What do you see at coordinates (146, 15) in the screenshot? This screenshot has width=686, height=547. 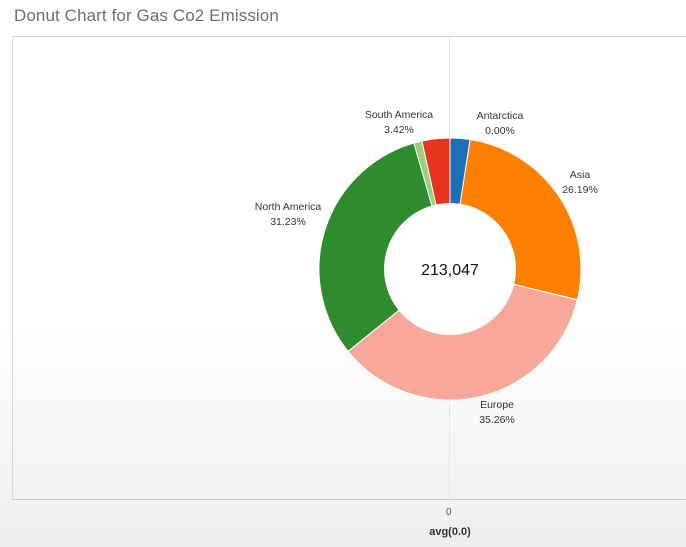 I see `chart-title: Donut Chart for Gas Co2 Emission` at bounding box center [146, 15].